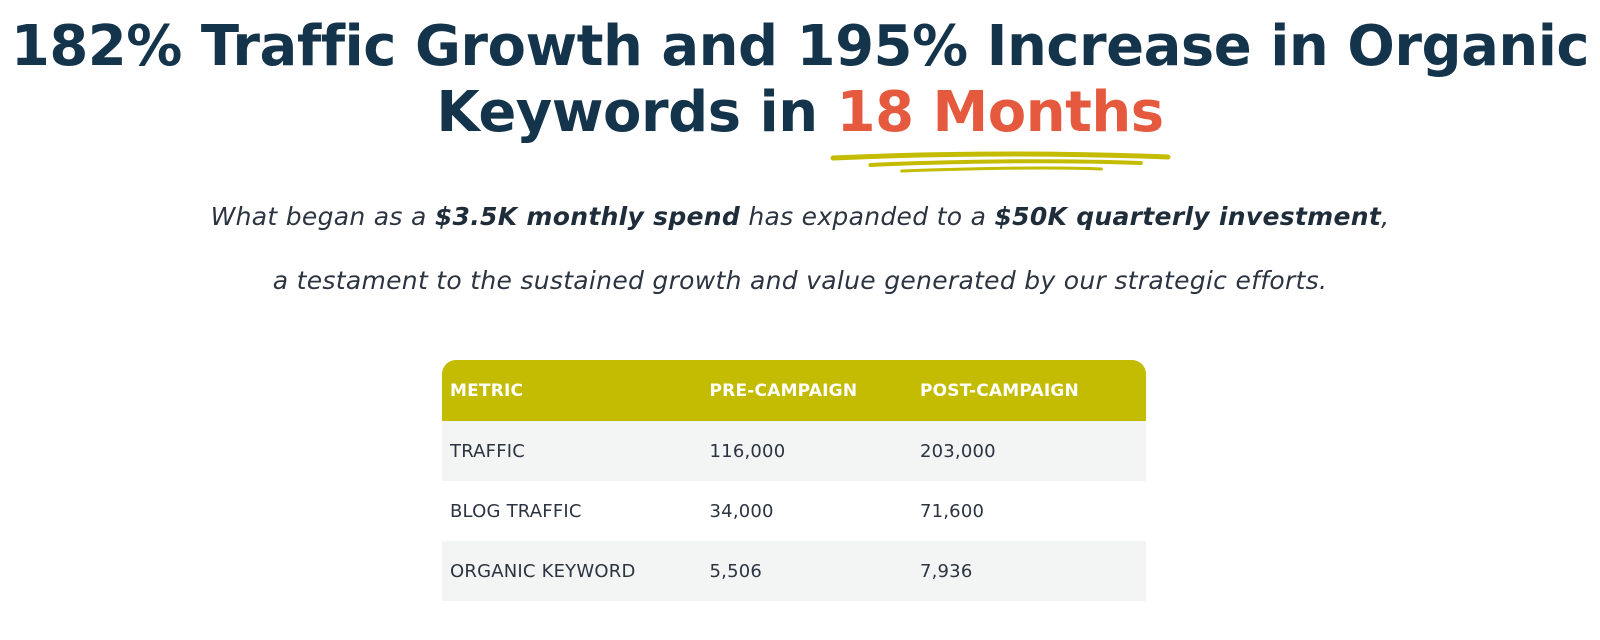 The image size is (1600, 640). Describe the element at coordinates (322, 216) in the screenshot. I see `description-text: What began as a` at that location.